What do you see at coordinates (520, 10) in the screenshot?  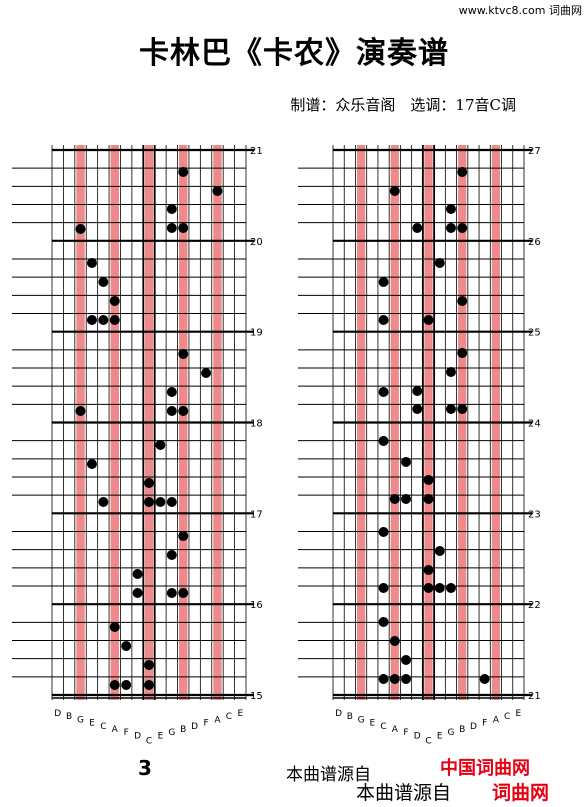 I see `site-watermark: www.ktvc8.com 词曲网` at bounding box center [520, 10].